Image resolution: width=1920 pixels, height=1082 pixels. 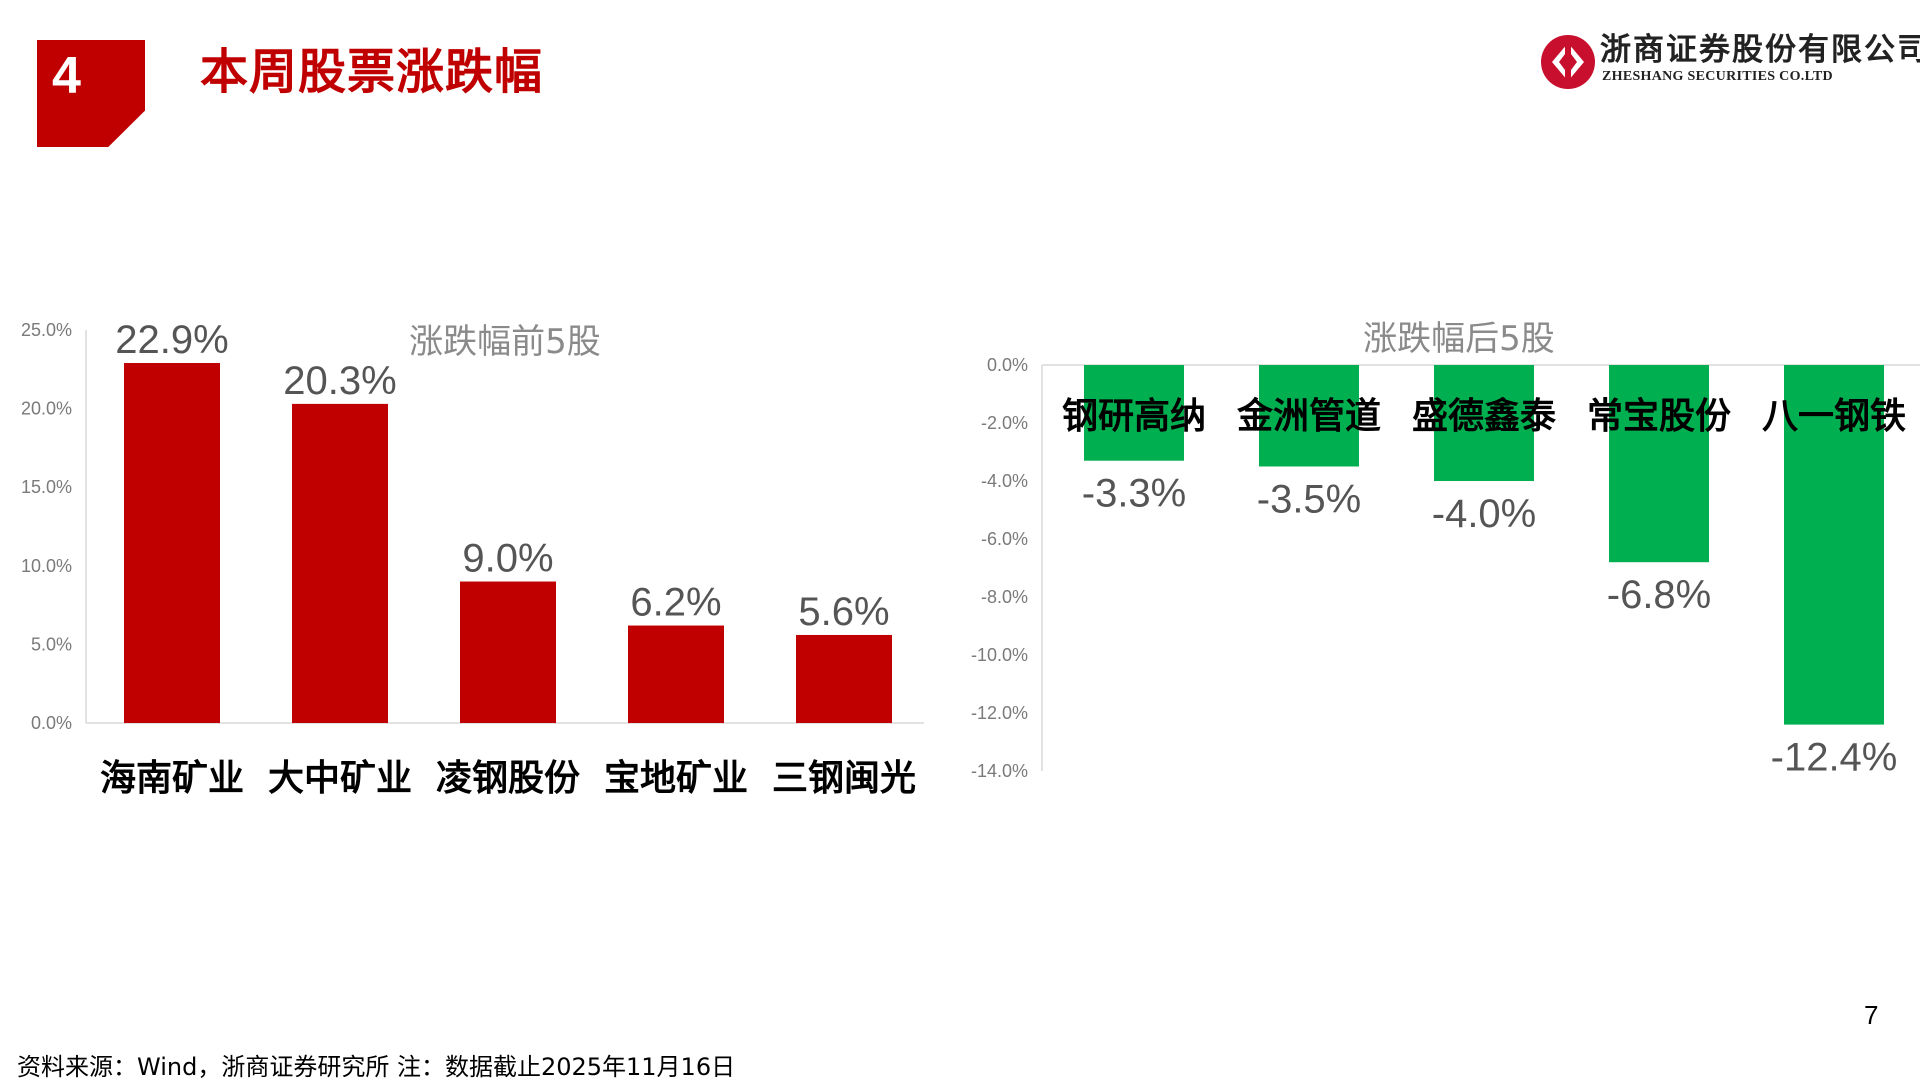 What do you see at coordinates (843, 612) in the screenshot?
I see `top5-data-label: 5.6%` at bounding box center [843, 612].